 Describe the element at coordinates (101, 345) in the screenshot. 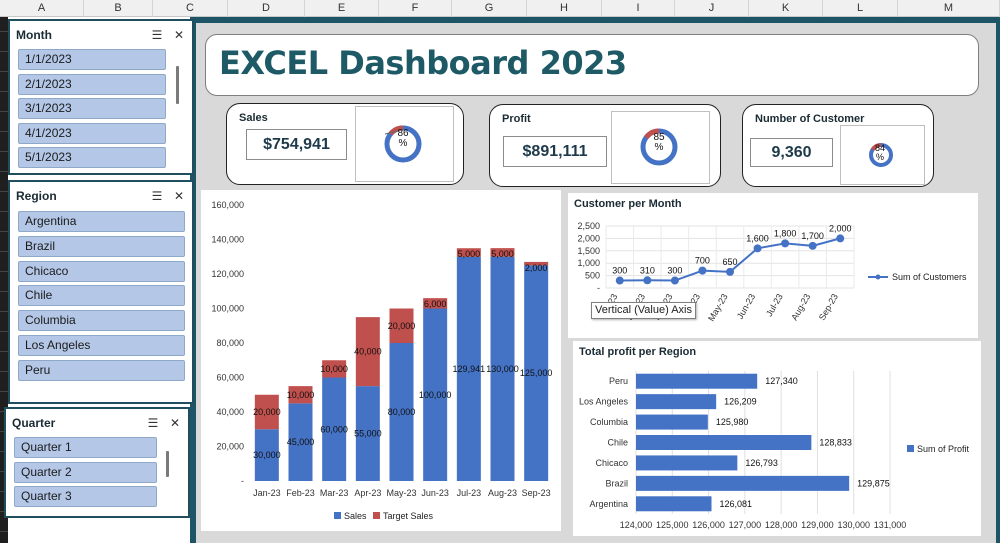

I see `region-slicer-item: Los Angeles` at that location.